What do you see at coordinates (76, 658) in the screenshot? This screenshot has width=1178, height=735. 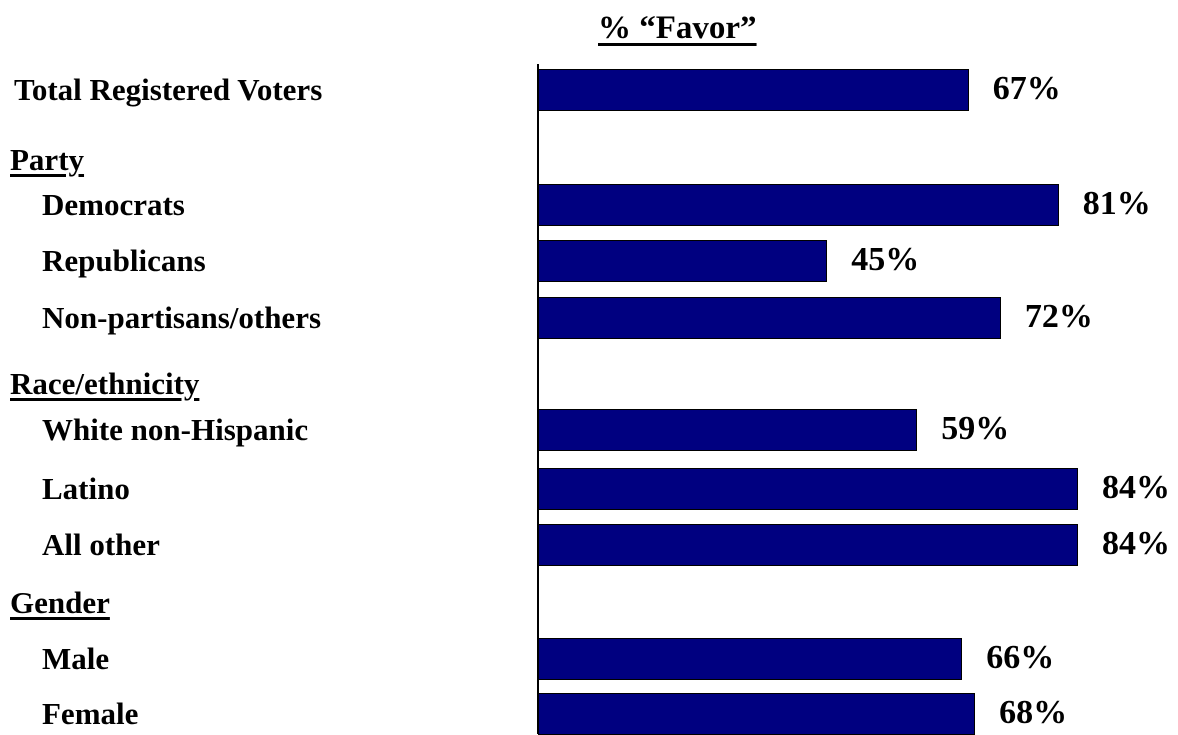 I see `category-label: Male` at bounding box center [76, 658].